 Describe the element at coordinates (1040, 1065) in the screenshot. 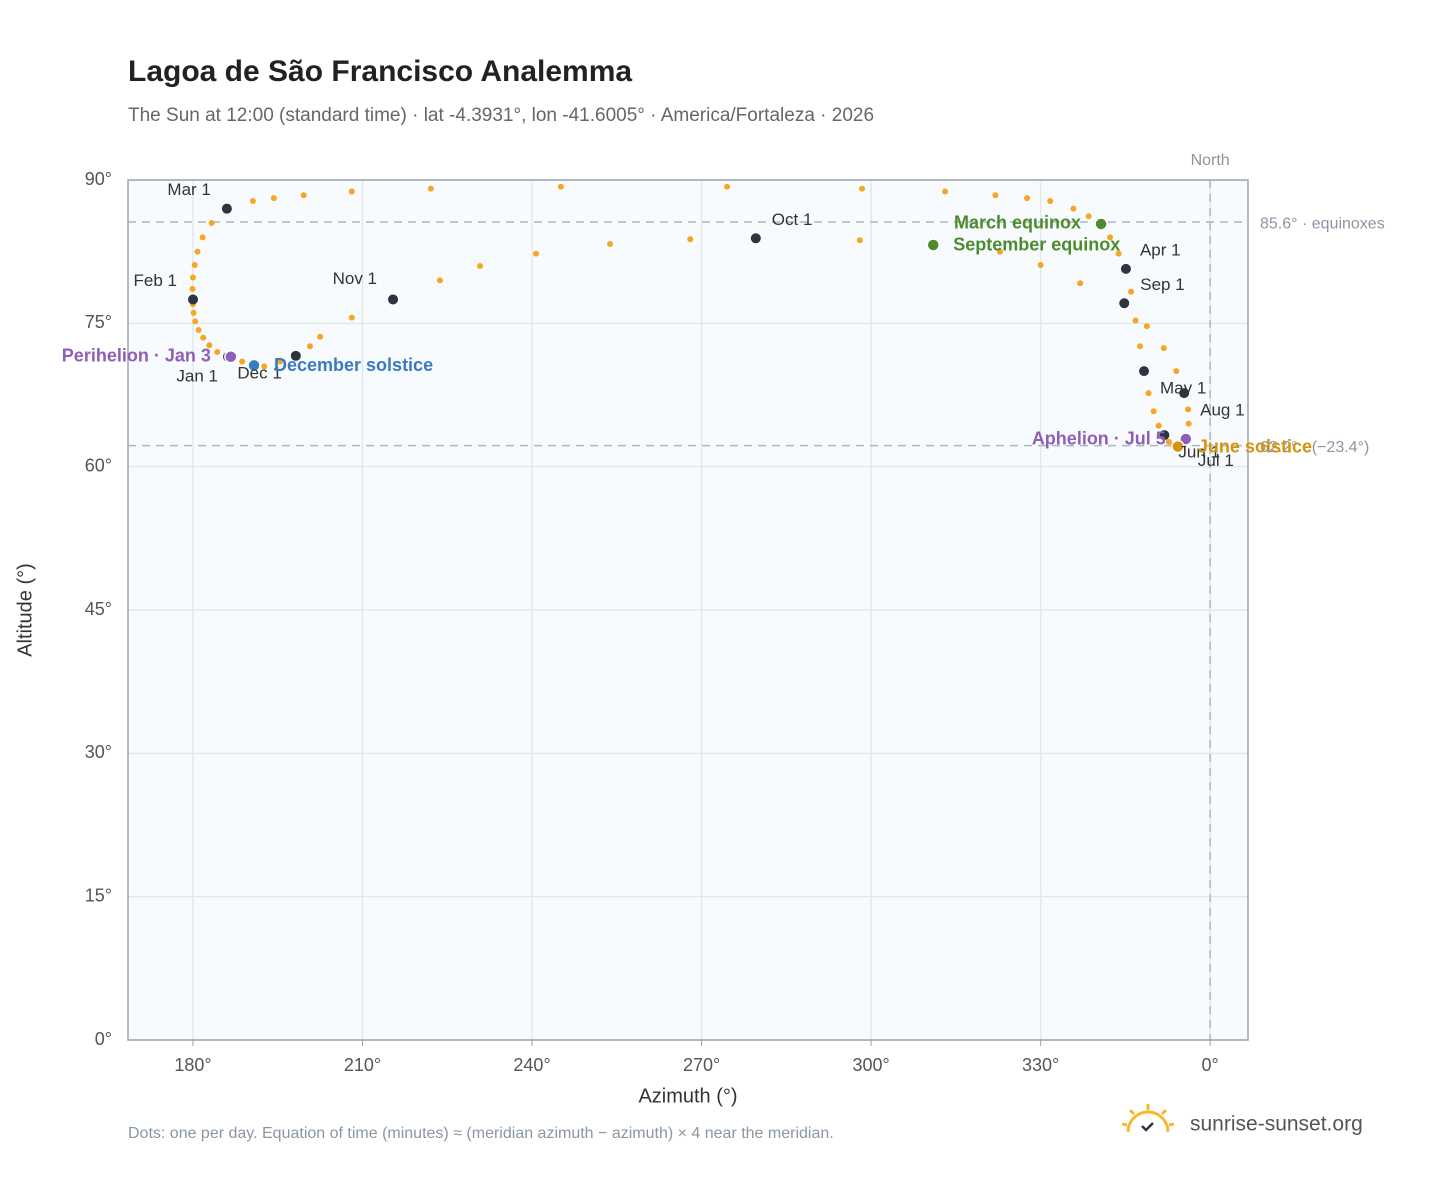

I see `x-tick-label: 330°` at that location.